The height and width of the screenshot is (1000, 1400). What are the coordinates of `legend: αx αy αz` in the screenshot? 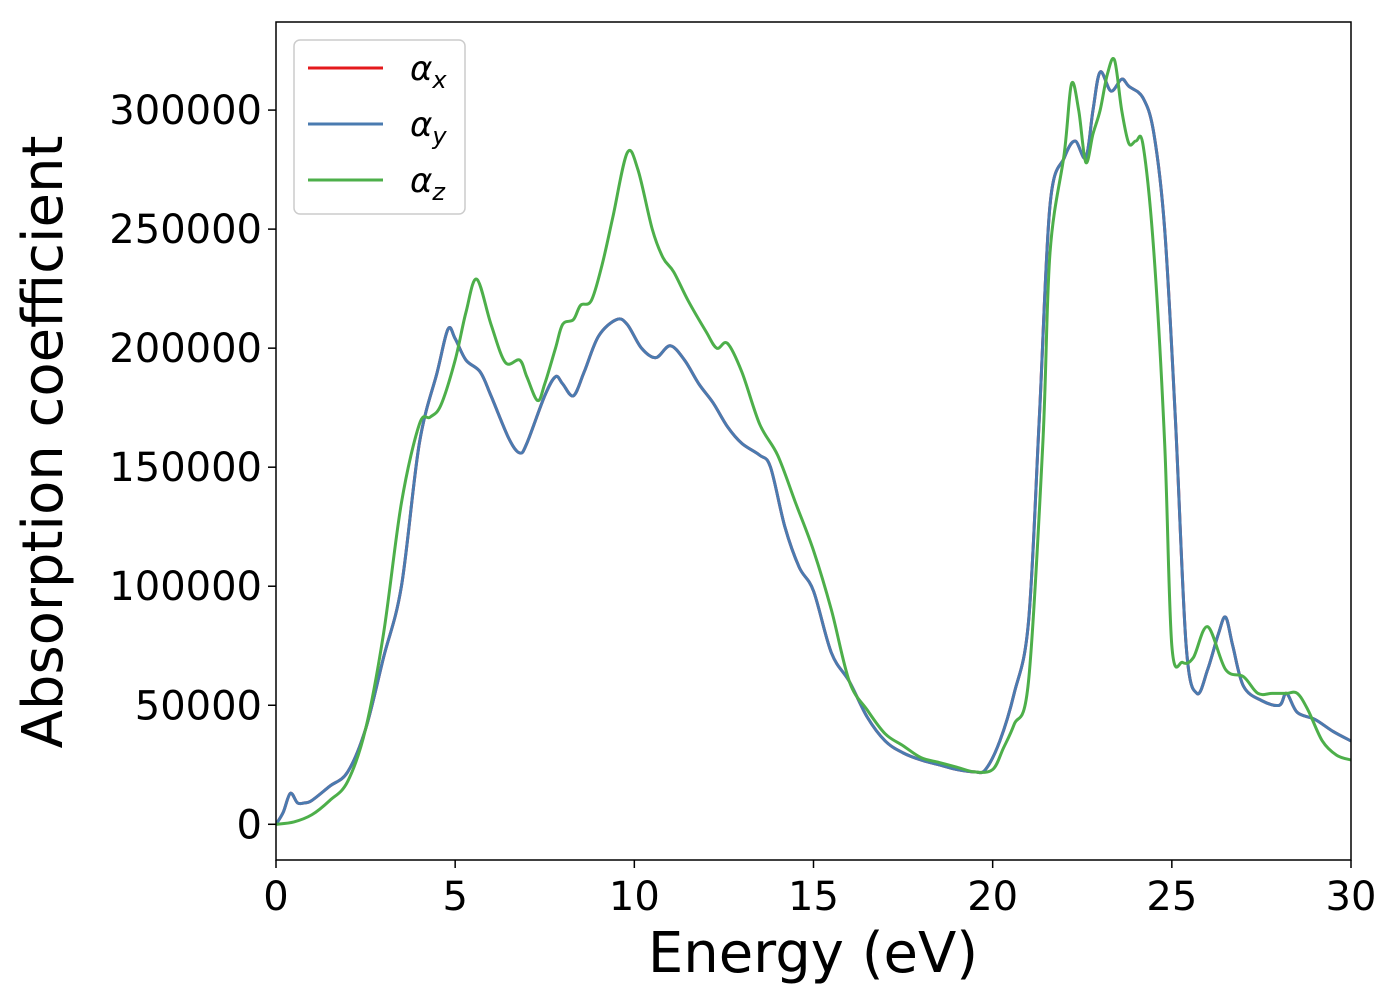 It's located at (379, 127).